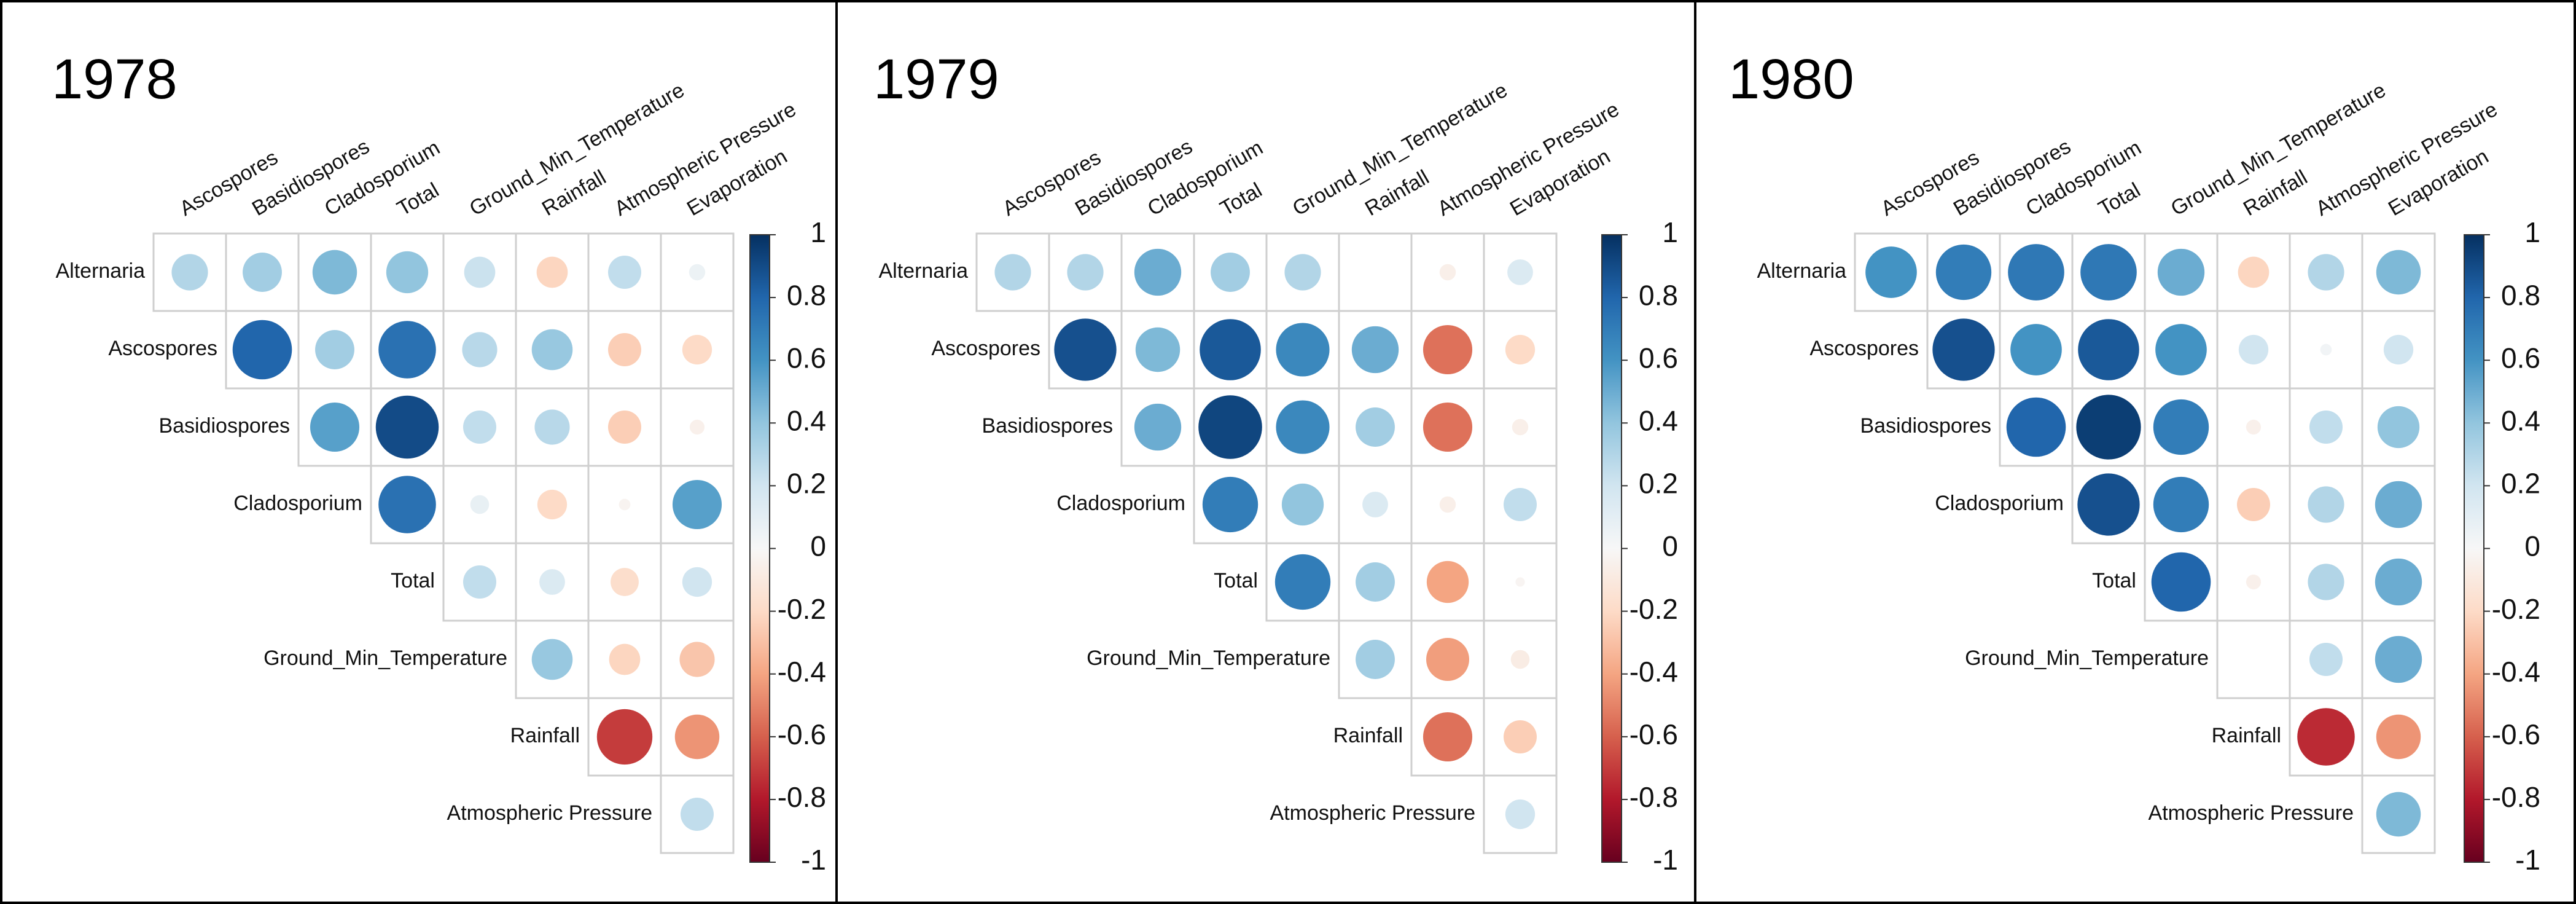 The height and width of the screenshot is (904, 2576). What do you see at coordinates (2108, 427) in the screenshot?
I see `corr-circle-basidiospores-total` at bounding box center [2108, 427].